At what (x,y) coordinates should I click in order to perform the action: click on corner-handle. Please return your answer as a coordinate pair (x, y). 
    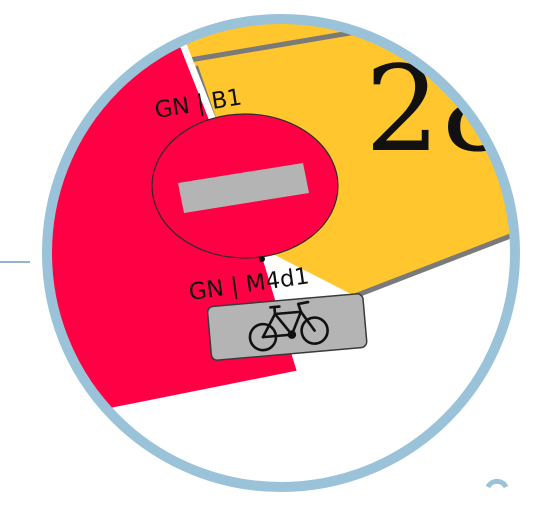
    Looking at the image, I should click on (497, 483).